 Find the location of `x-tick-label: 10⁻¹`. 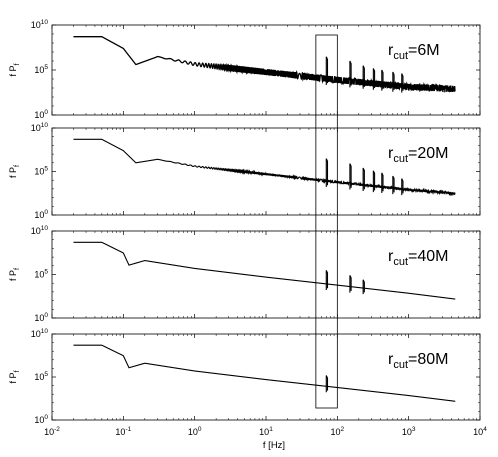

x-tick-label: 10⁻¹ is located at coordinates (123, 431).